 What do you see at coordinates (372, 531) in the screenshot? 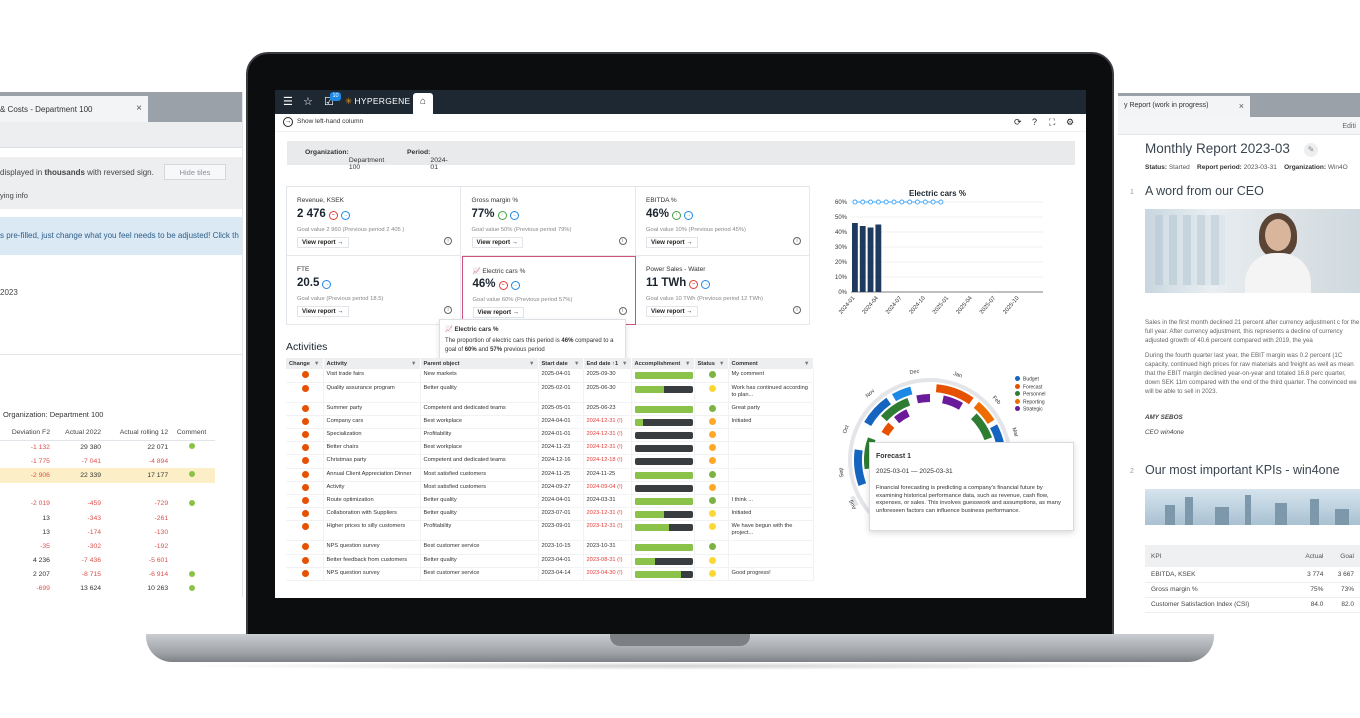
I see `activity-name: Higher prices to silly customers` at bounding box center [372, 531].